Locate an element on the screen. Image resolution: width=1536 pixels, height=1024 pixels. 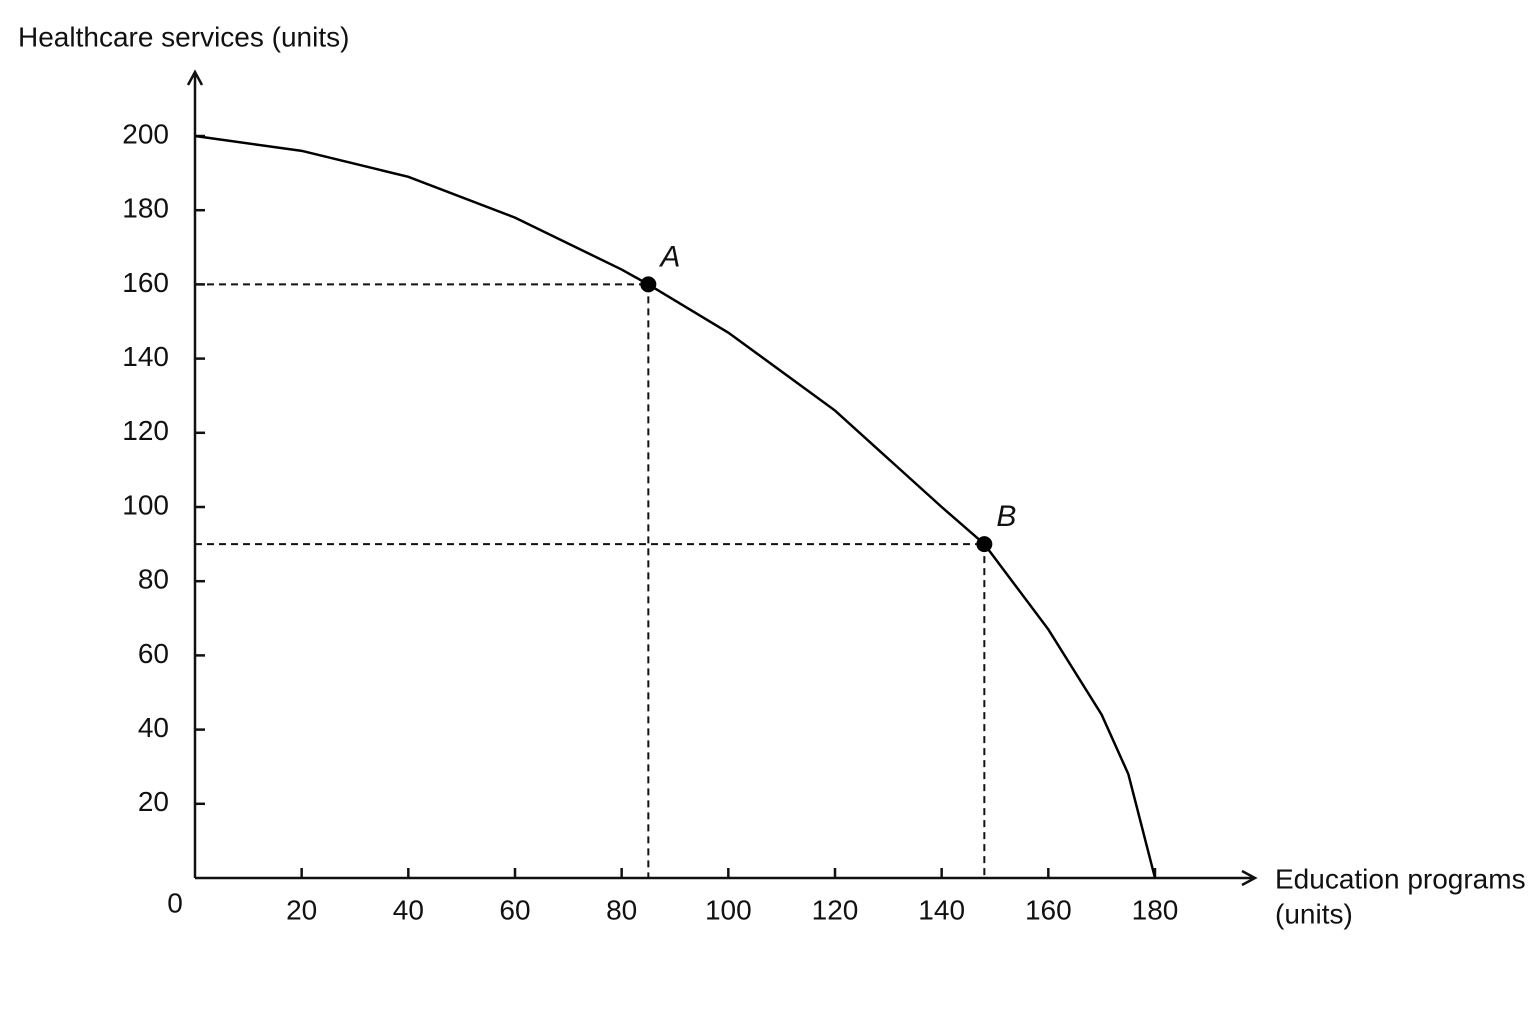
y-tick-label: 180 is located at coordinates (145, 208).